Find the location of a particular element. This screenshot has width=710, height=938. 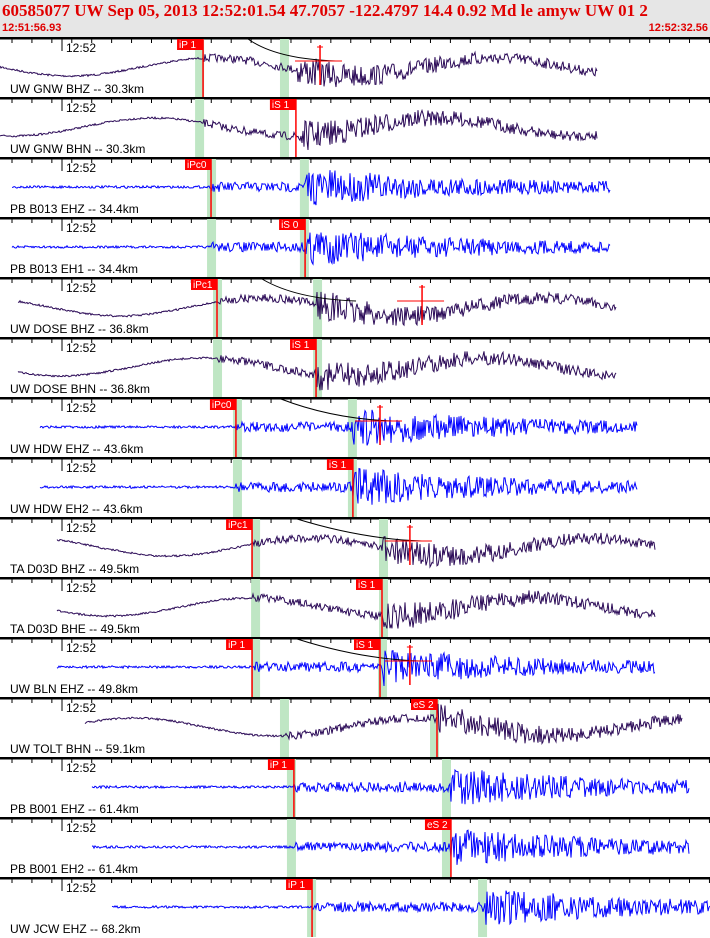

trace-row: iPc1 12:52 UW DOSE BHZ -- 36.8km is located at coordinates (355, 307).